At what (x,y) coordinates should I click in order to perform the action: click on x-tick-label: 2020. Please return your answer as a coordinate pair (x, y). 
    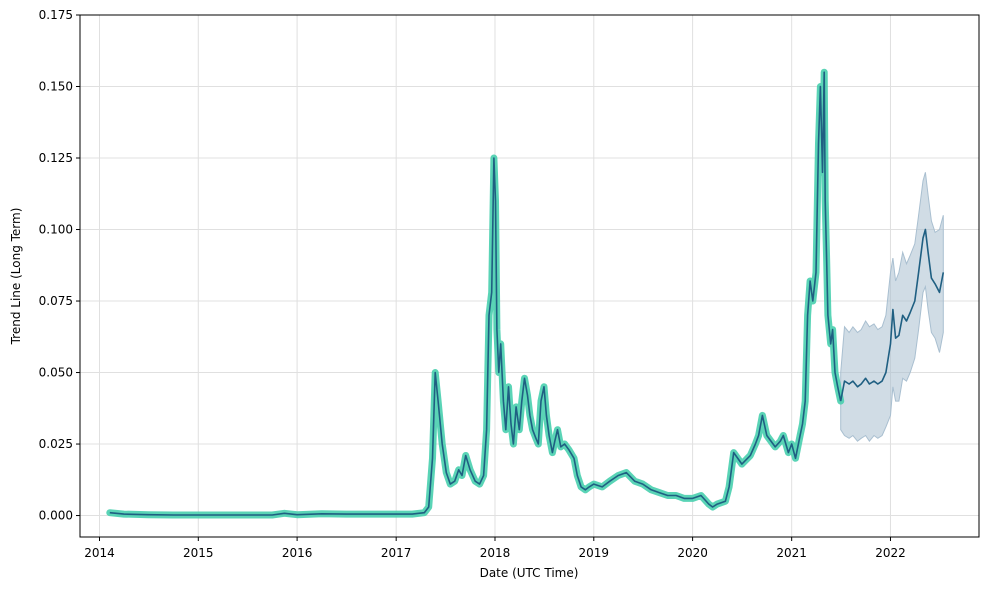
    Looking at the image, I should click on (692, 553).